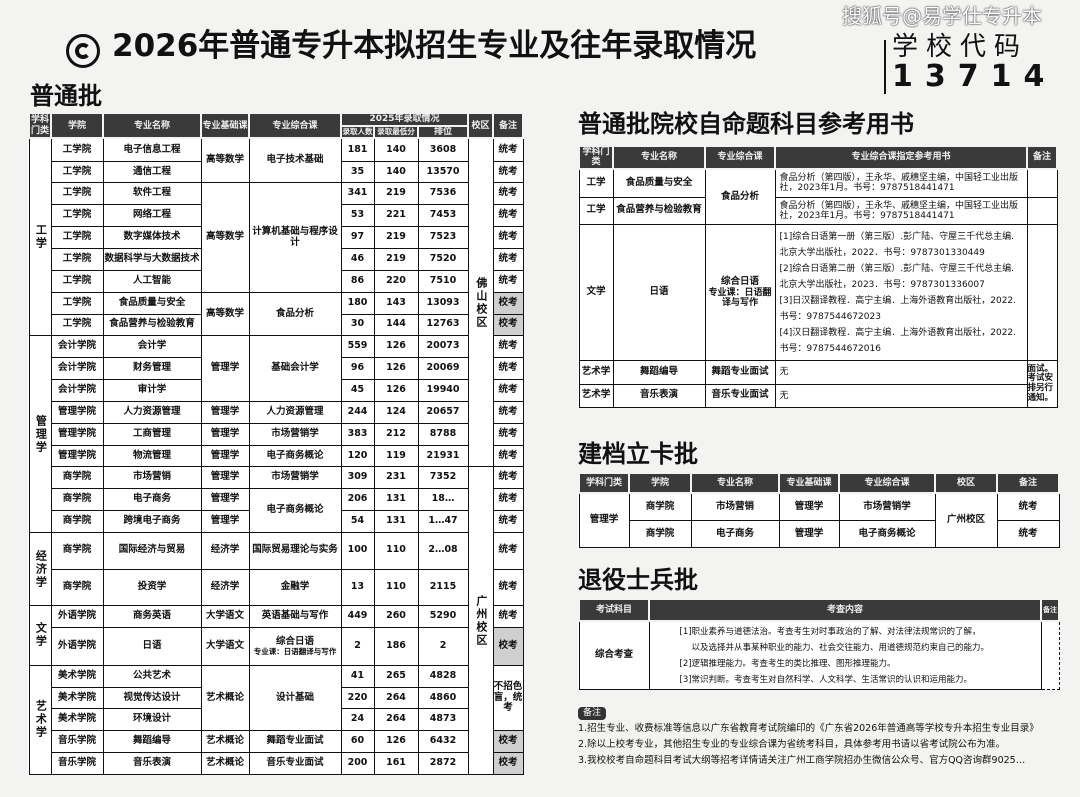 This screenshot has width=1080, height=797. I want to click on college-cell: 工学院, so click(77, 149).